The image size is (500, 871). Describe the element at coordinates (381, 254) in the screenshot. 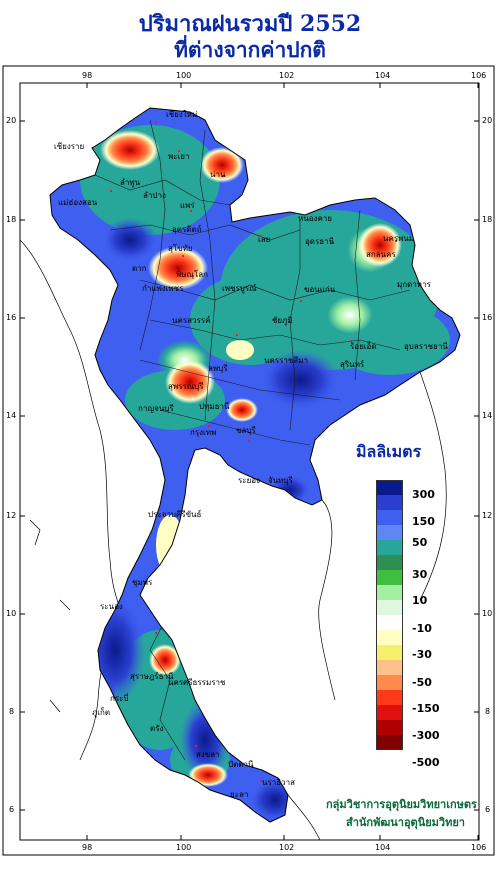

I see `place-label: สกลนคร` at that location.